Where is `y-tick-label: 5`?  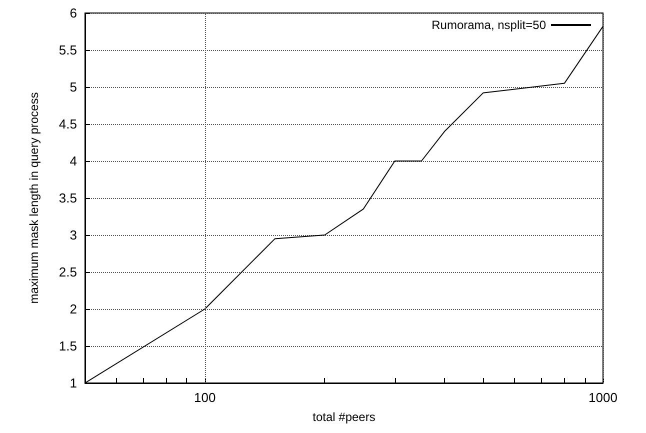 y-tick-label: 5 is located at coordinates (73, 87).